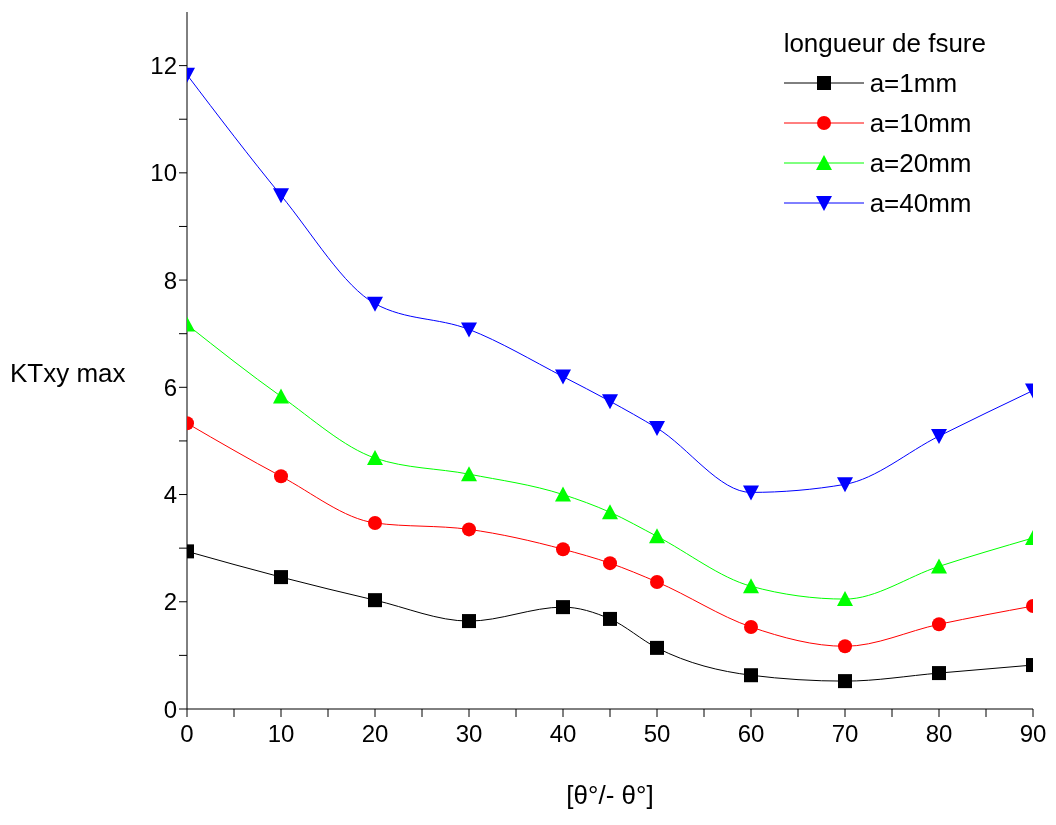 The image size is (1056, 825). I want to click on y-tick-label: 2, so click(170, 602).